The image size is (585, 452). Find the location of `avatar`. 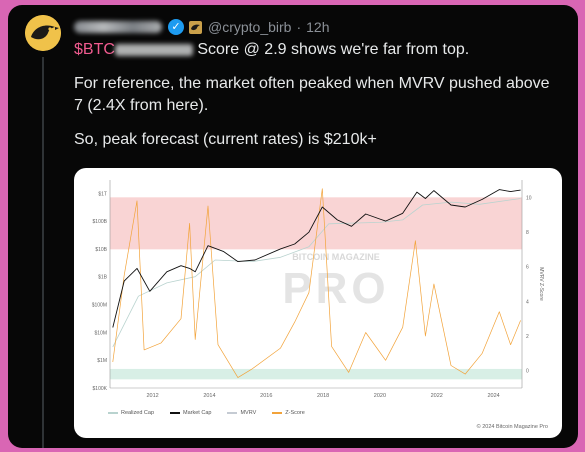

avatar is located at coordinates (43, 33).